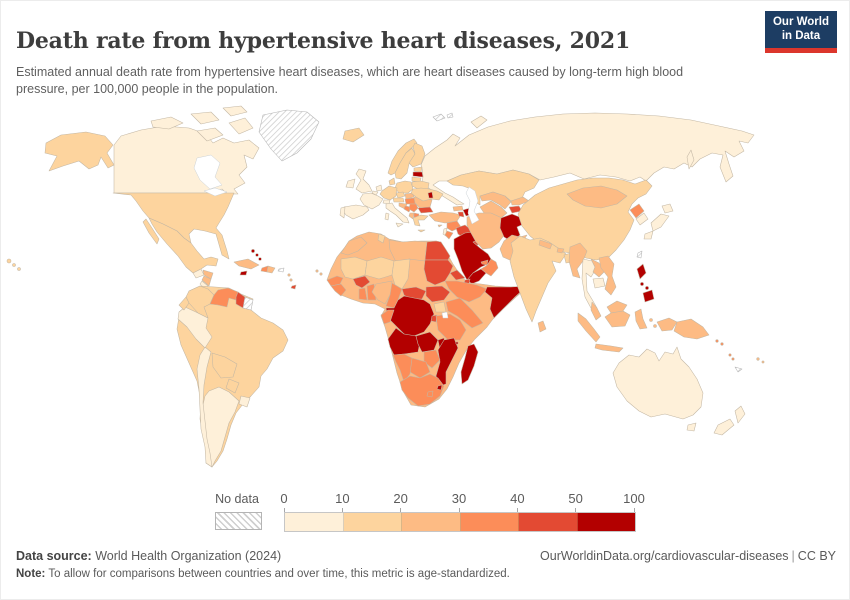  What do you see at coordinates (513, 228) in the screenshot?
I see `country-afghanistan` at bounding box center [513, 228].